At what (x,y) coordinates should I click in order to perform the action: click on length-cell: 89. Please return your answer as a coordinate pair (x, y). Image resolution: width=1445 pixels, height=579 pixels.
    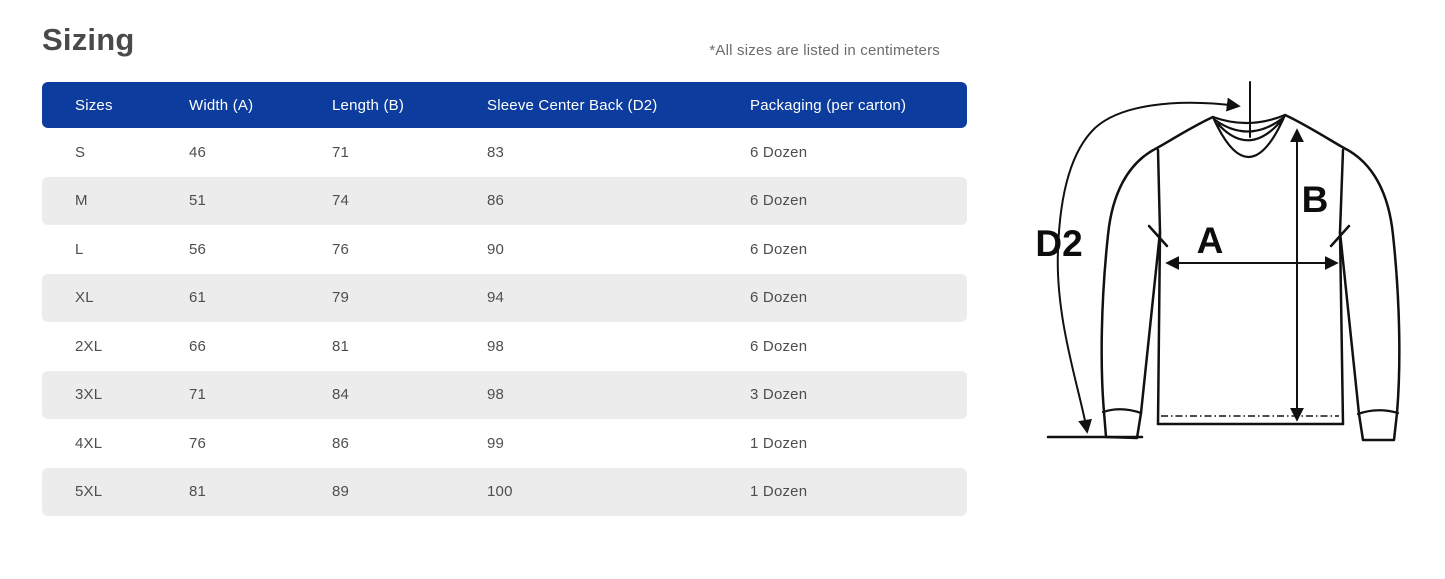
    Looking at the image, I should click on (341, 492).